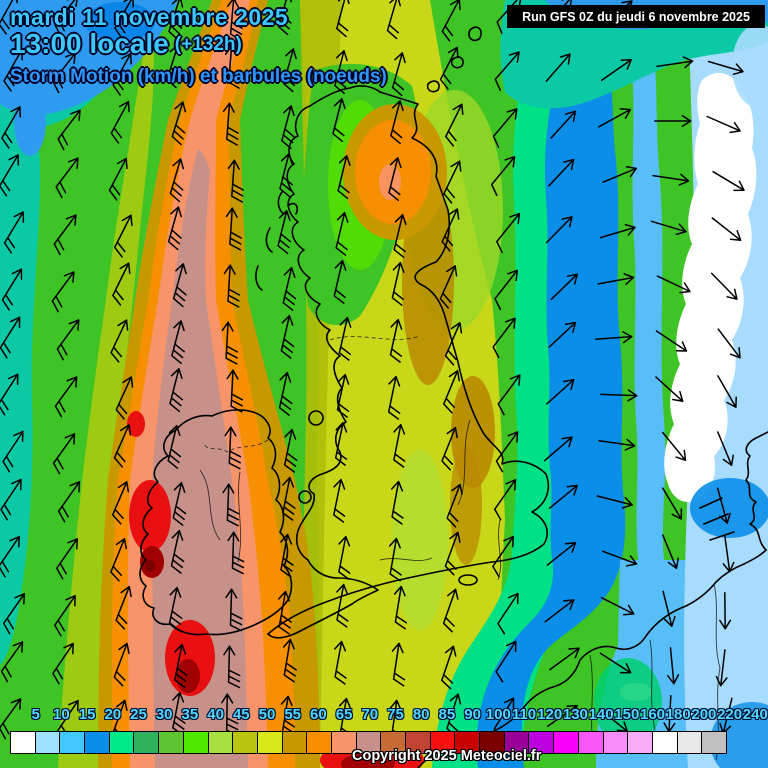 The width and height of the screenshot is (768, 768). I want to click on legend-value: 180, so click(678, 714).